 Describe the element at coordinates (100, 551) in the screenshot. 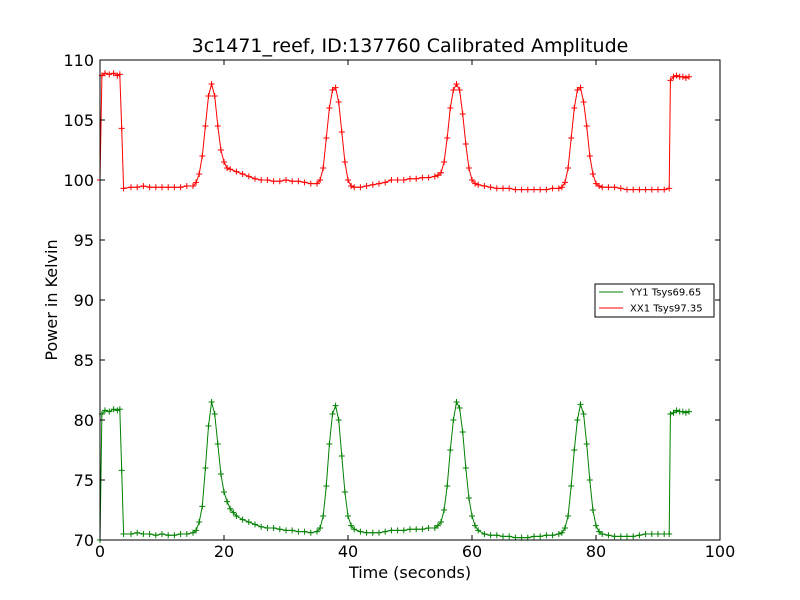

I see `x-tick-label: 0` at that location.